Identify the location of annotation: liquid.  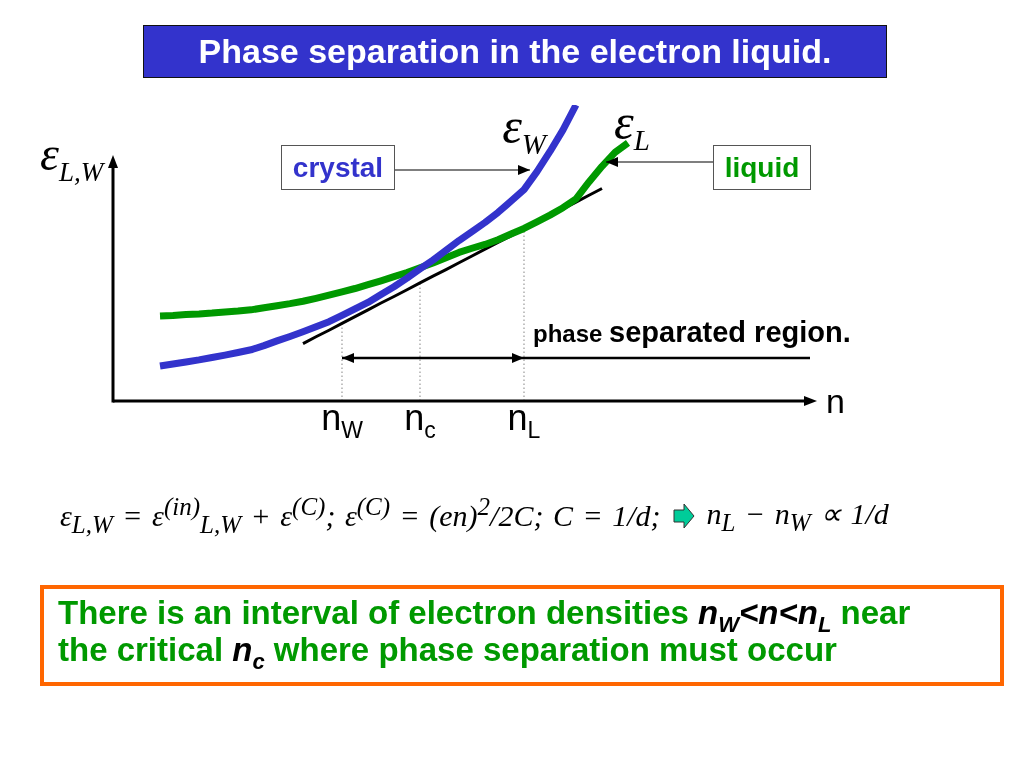
(762, 167).